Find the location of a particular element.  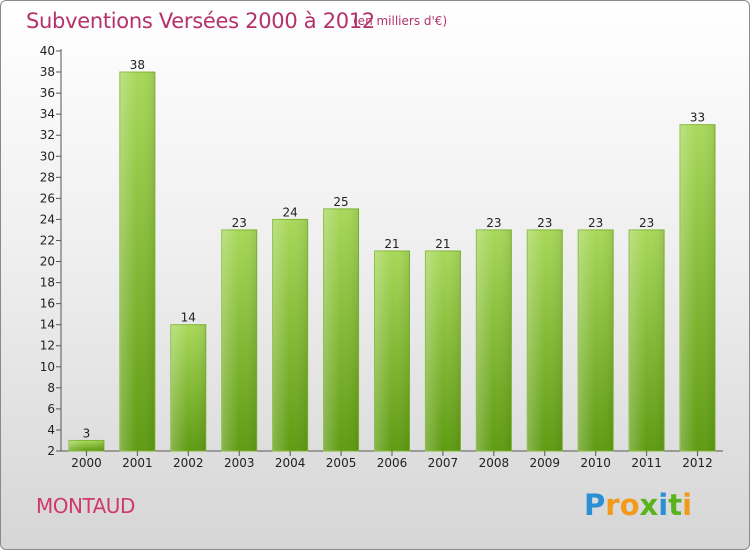

y-tick-label: 2 is located at coordinates (51, 451).